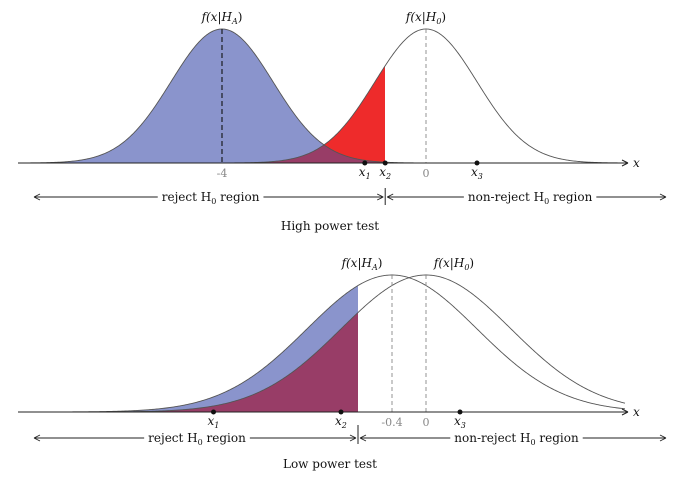  I want to click on hA-density-reject-area, so click(188, 348).